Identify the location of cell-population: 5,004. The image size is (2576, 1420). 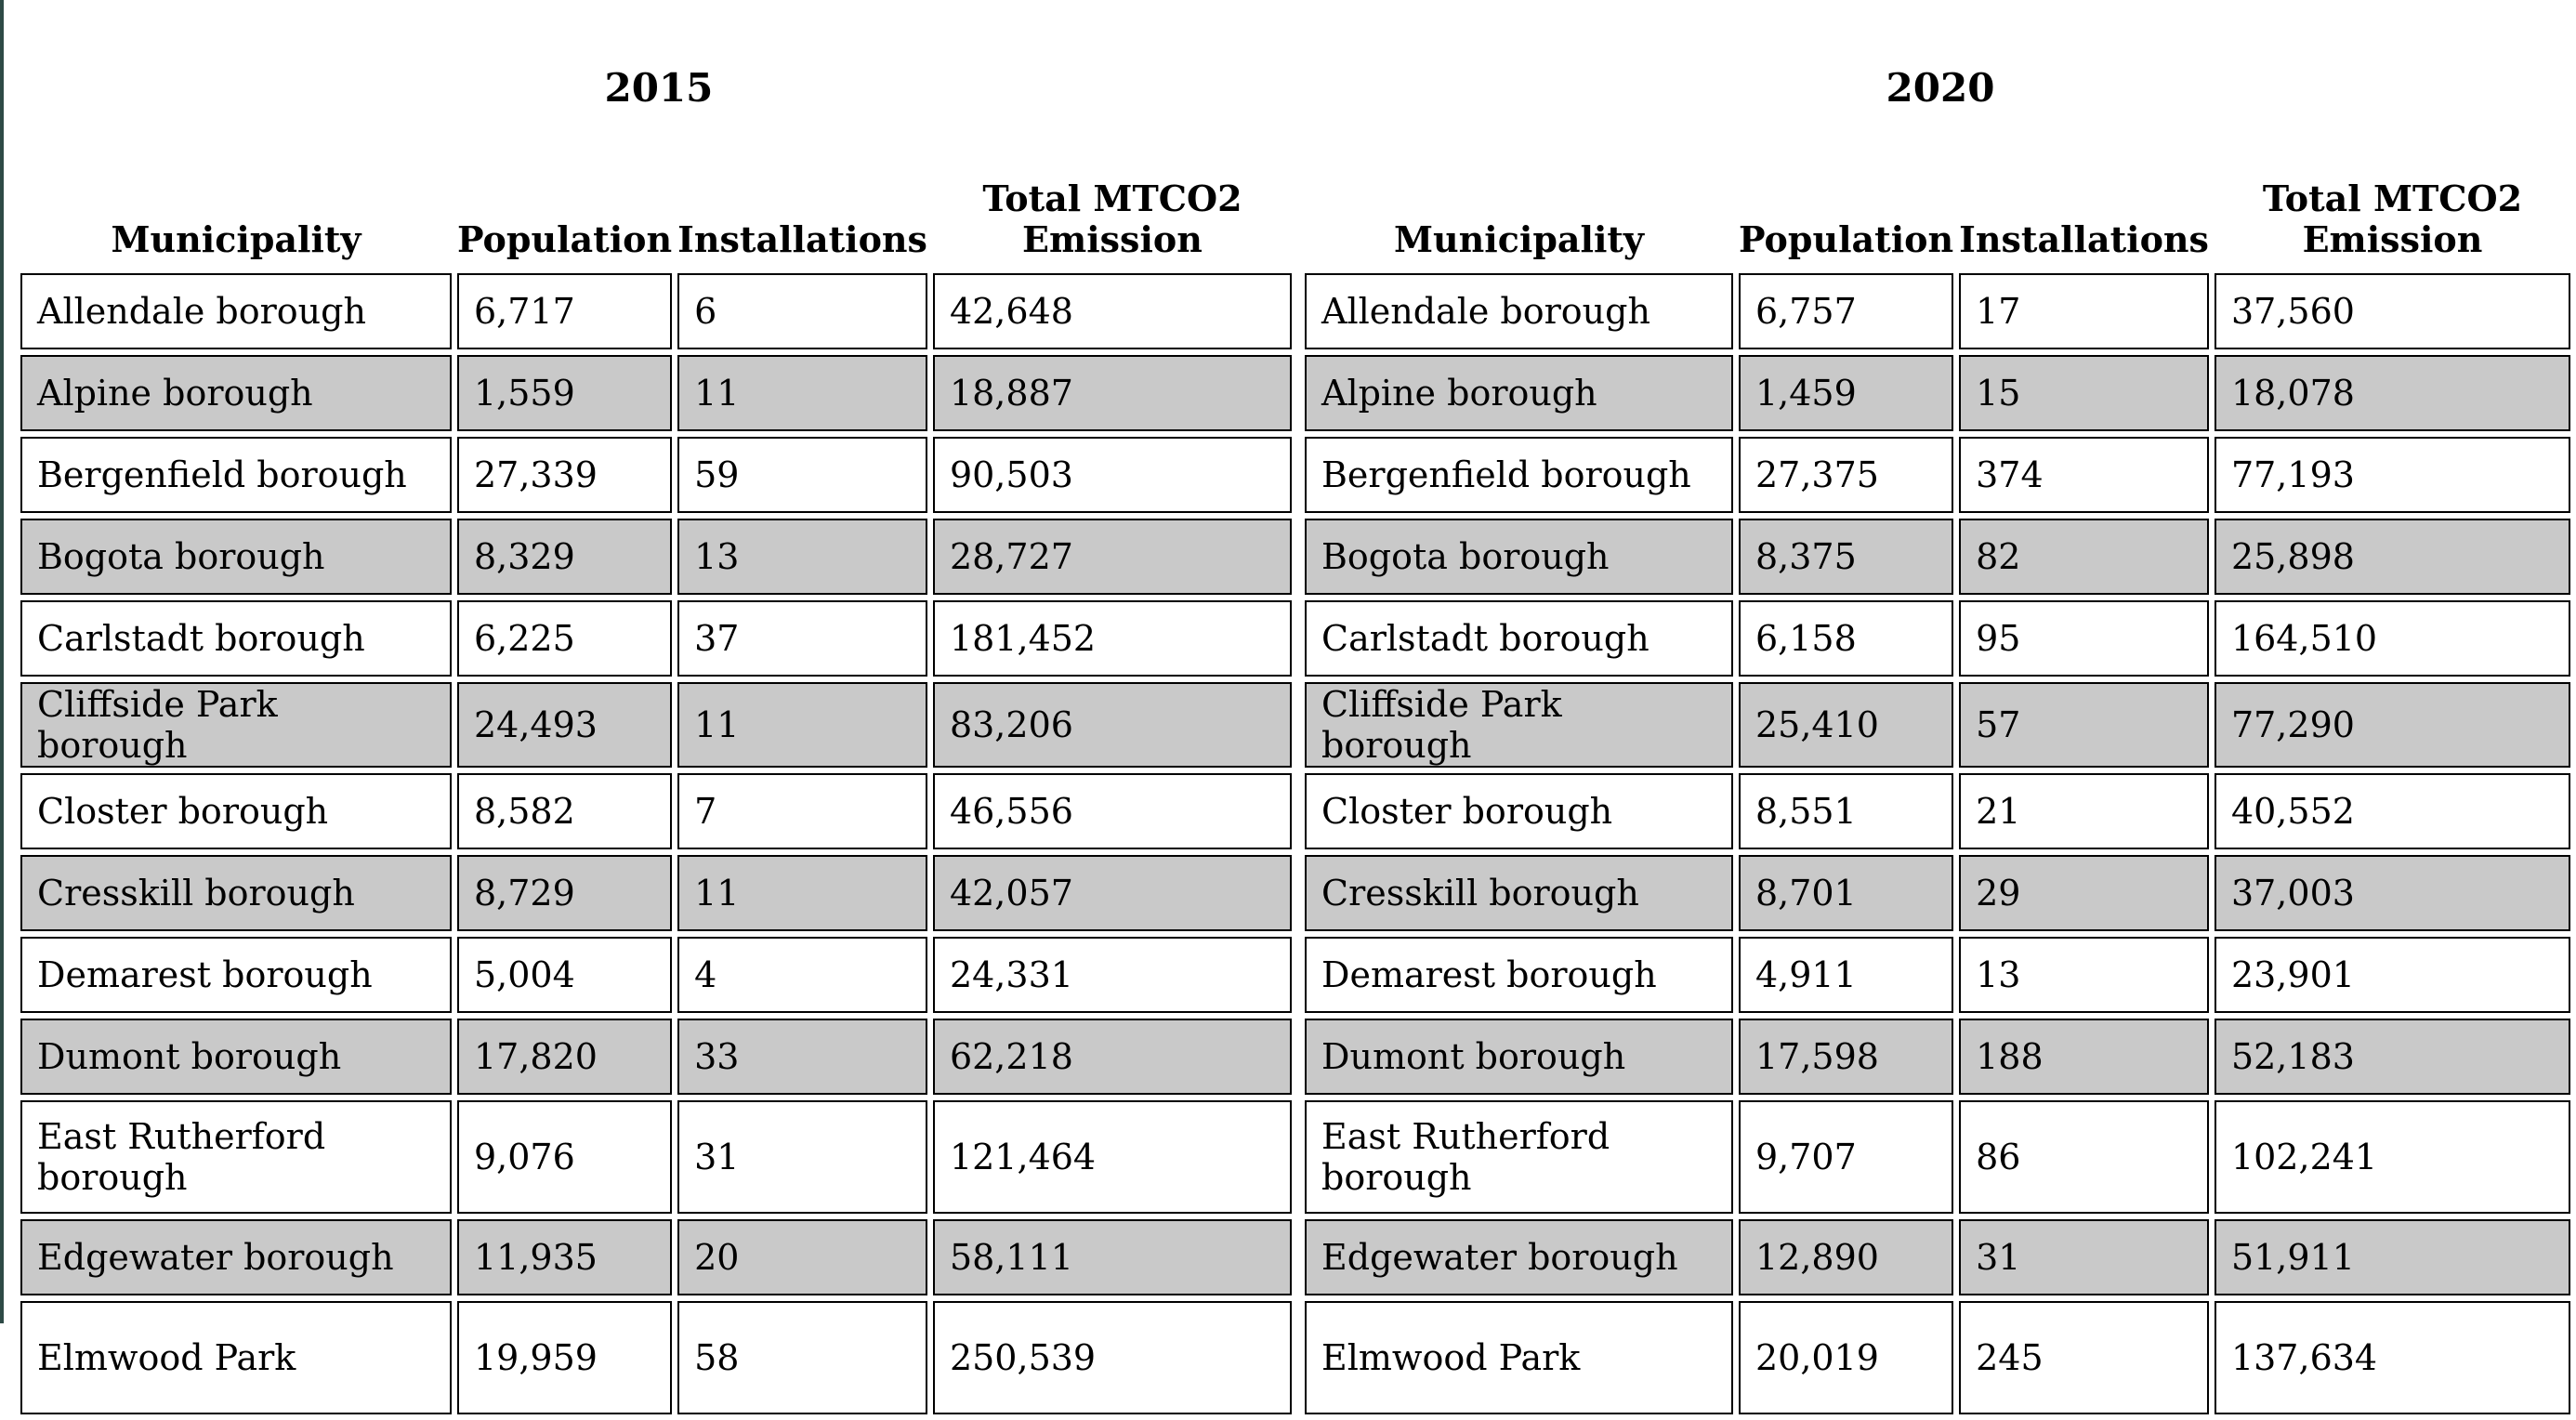
(565, 975).